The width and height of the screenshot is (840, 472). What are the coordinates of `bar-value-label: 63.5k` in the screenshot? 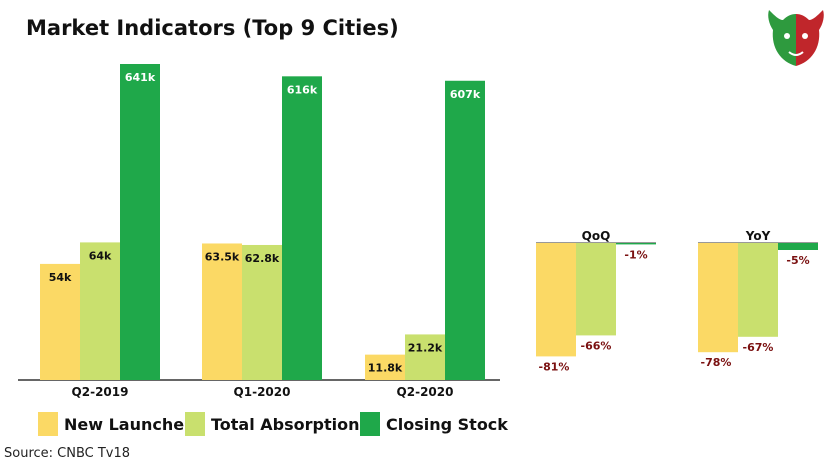 It's located at (222, 256).